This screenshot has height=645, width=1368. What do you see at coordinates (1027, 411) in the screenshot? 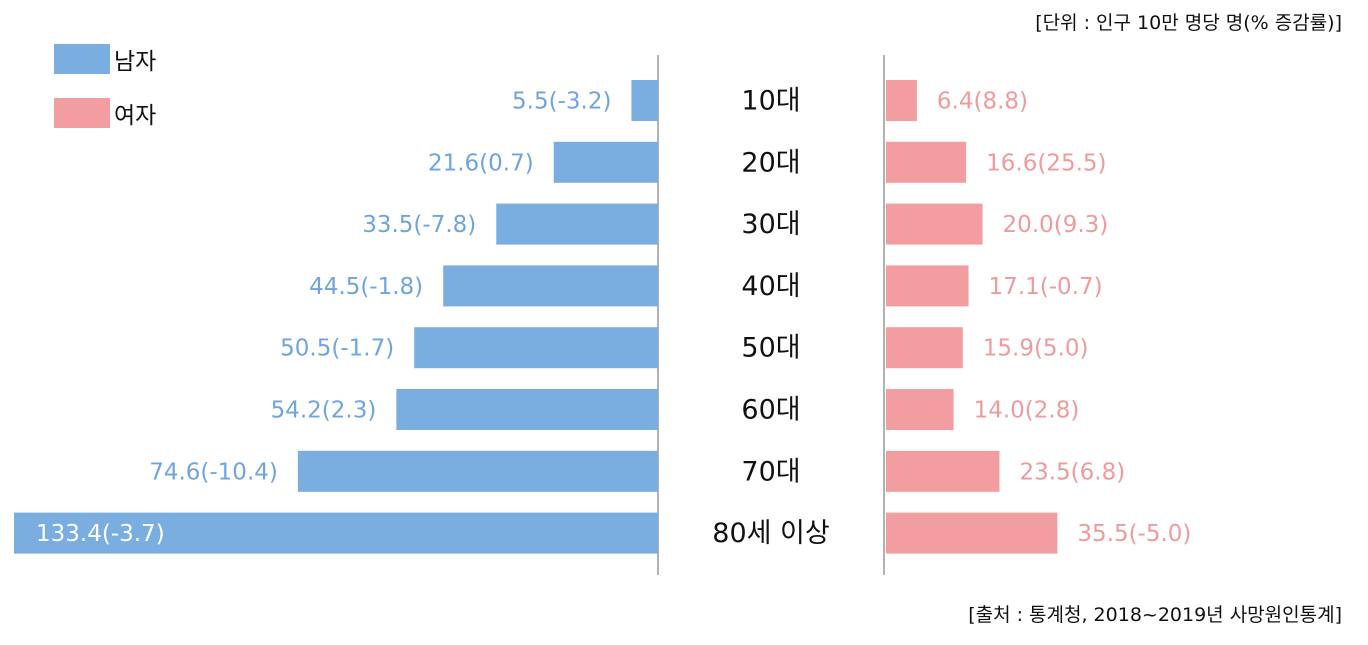
I see `data-label-female: 14.0(2.8)` at bounding box center [1027, 411].